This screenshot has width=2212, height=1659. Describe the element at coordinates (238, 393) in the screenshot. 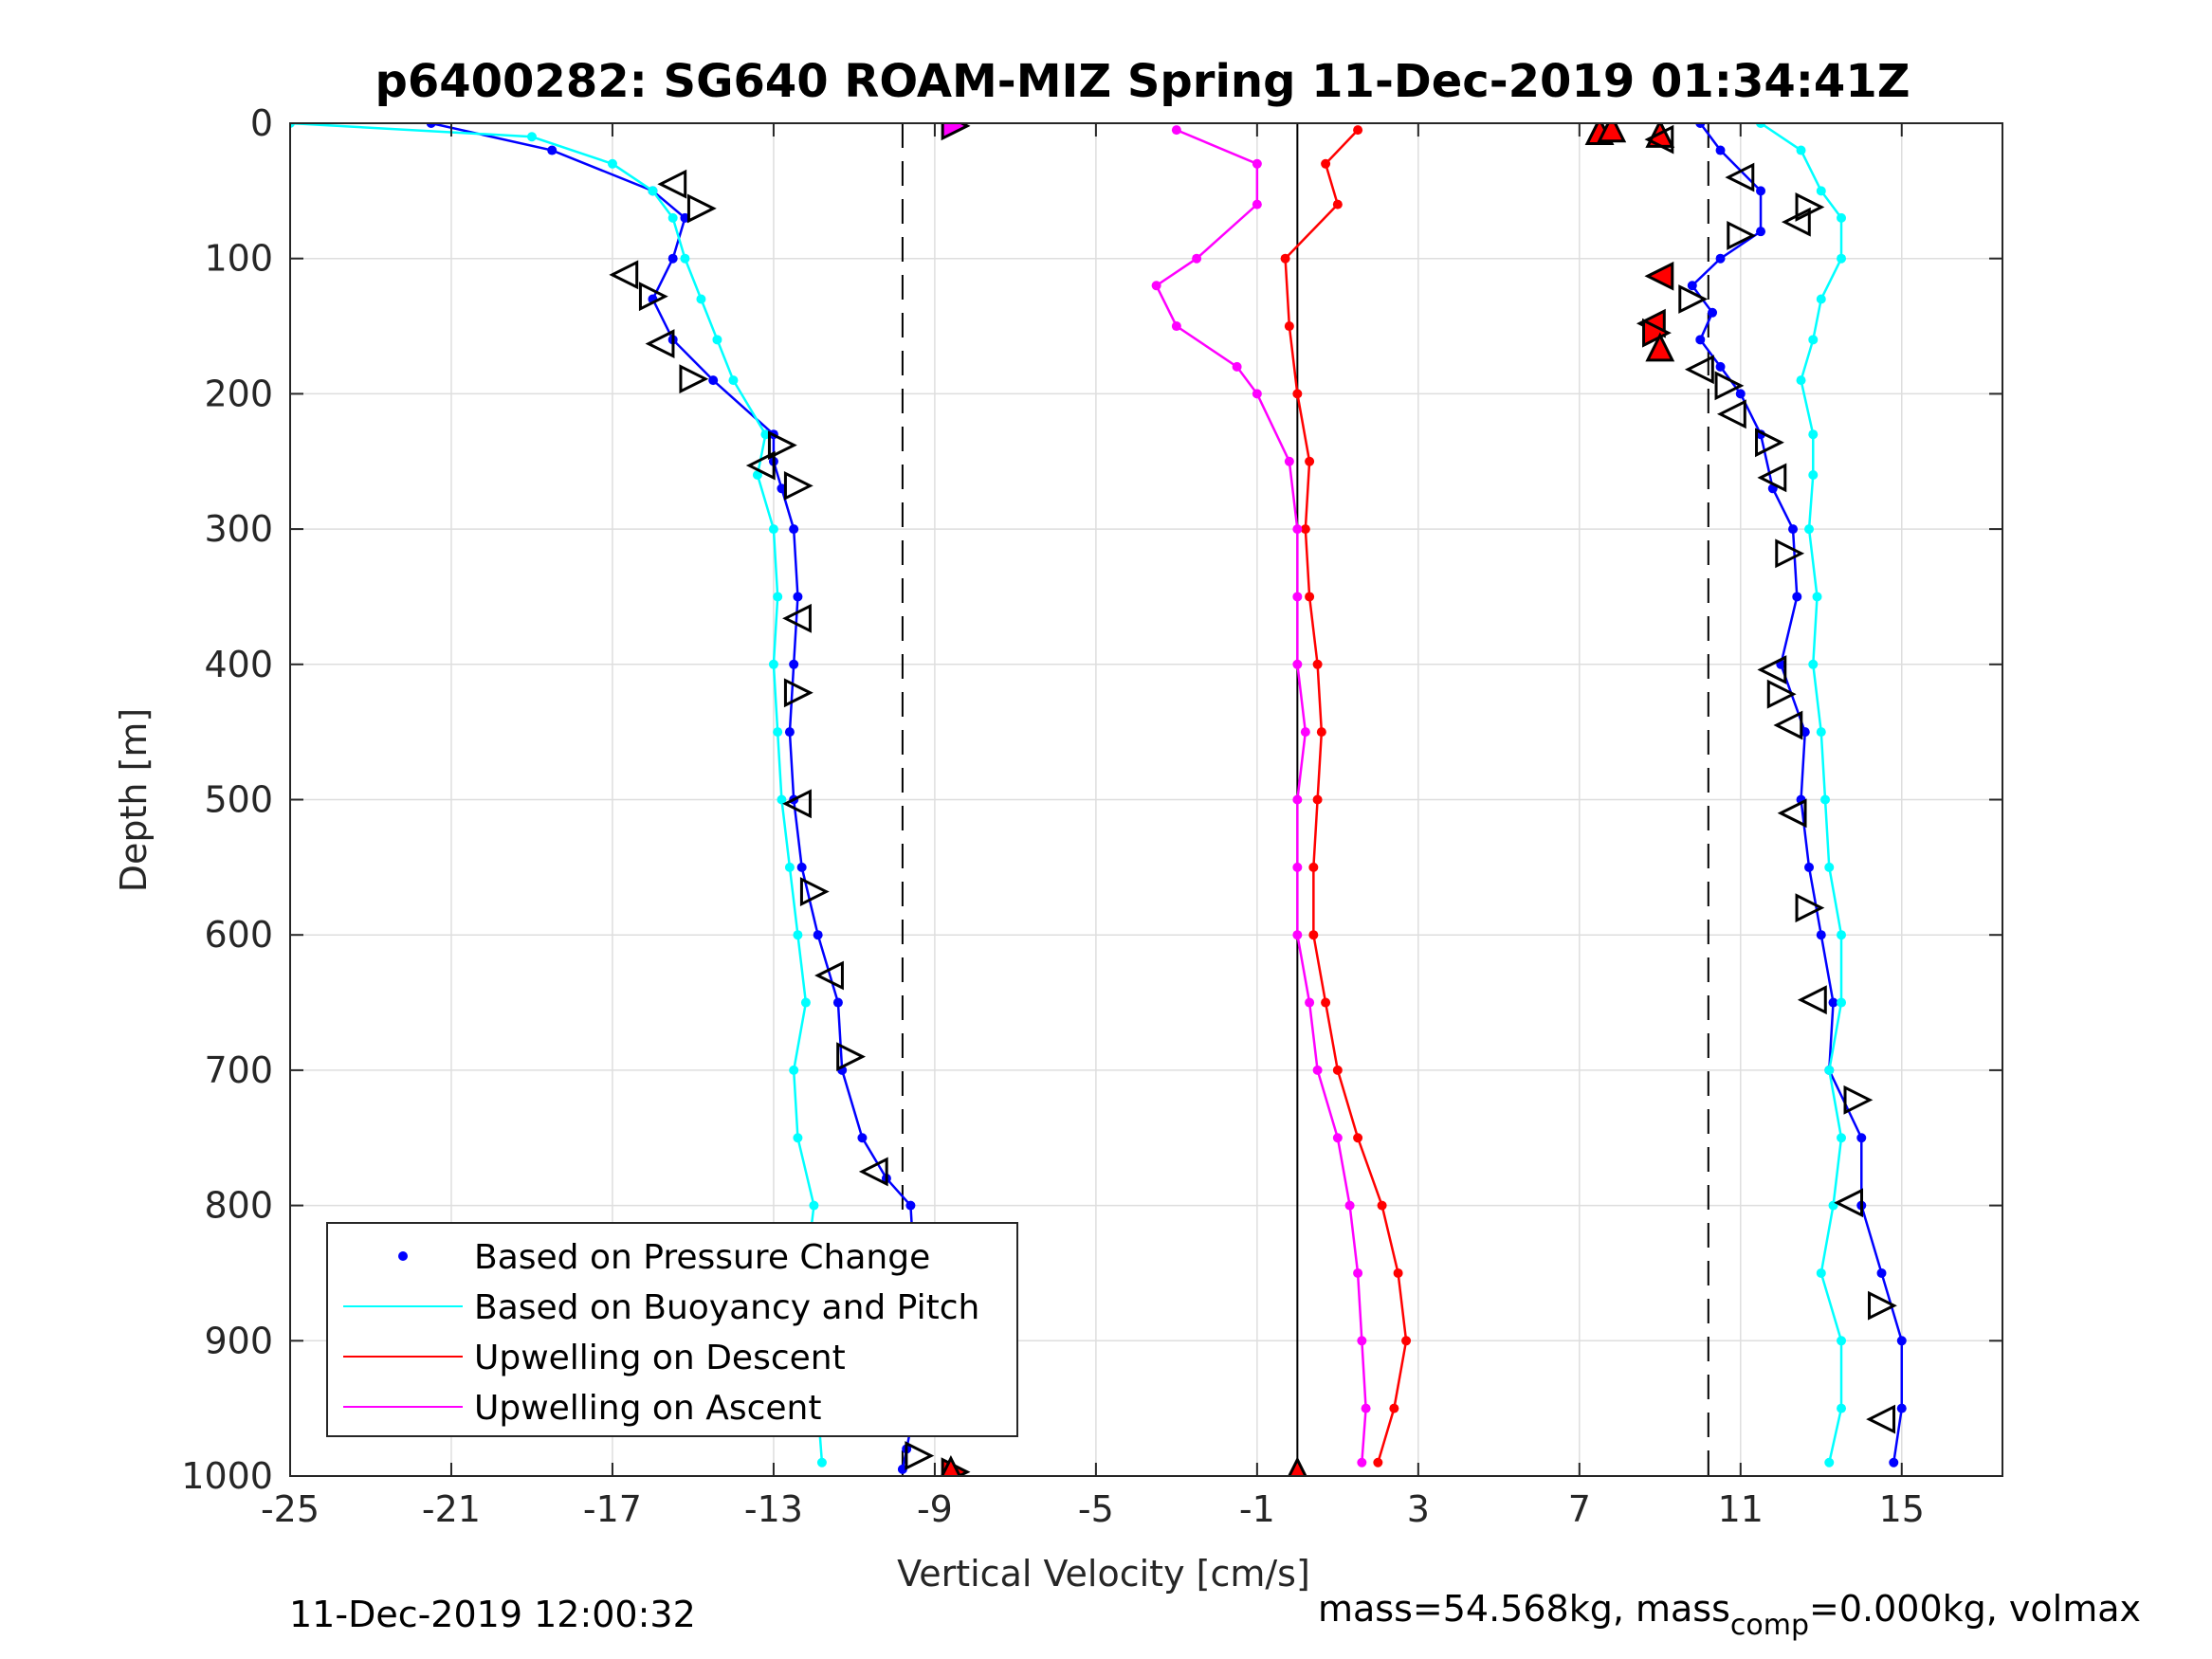

I see `y-tick-label-2: 200` at that location.